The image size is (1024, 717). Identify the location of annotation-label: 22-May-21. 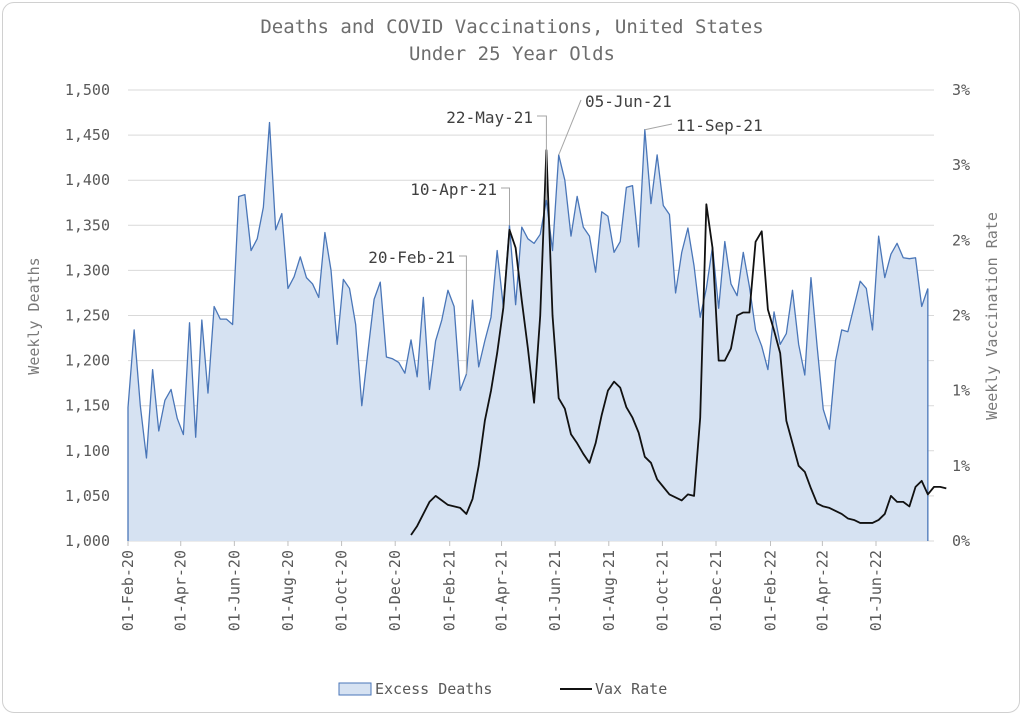
(489, 117).